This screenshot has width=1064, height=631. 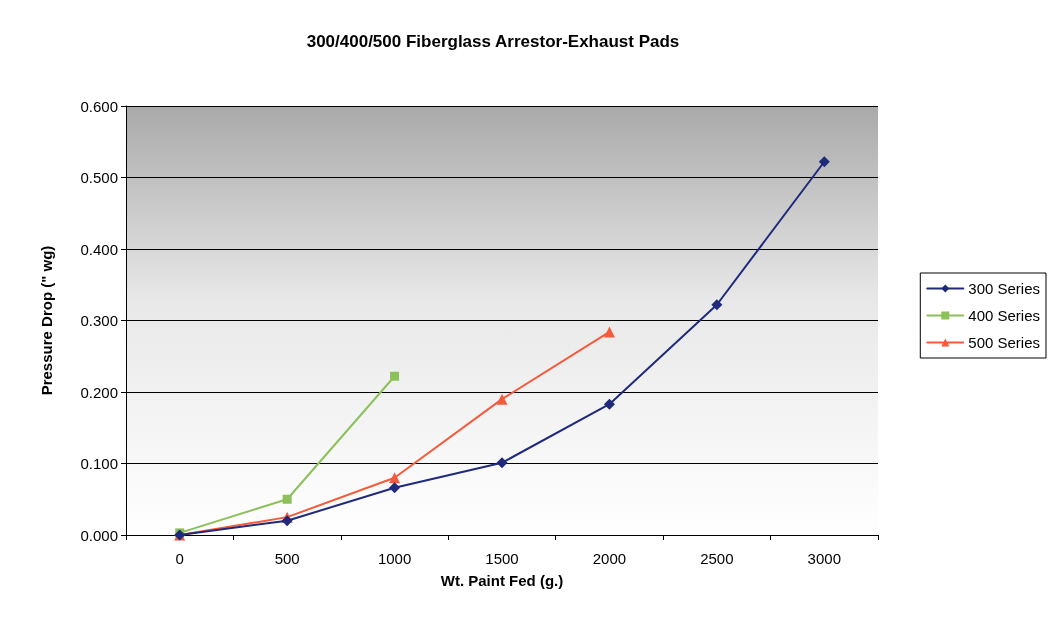 What do you see at coordinates (1004, 315) in the screenshot?
I see `legend-label: 400 Series` at bounding box center [1004, 315].